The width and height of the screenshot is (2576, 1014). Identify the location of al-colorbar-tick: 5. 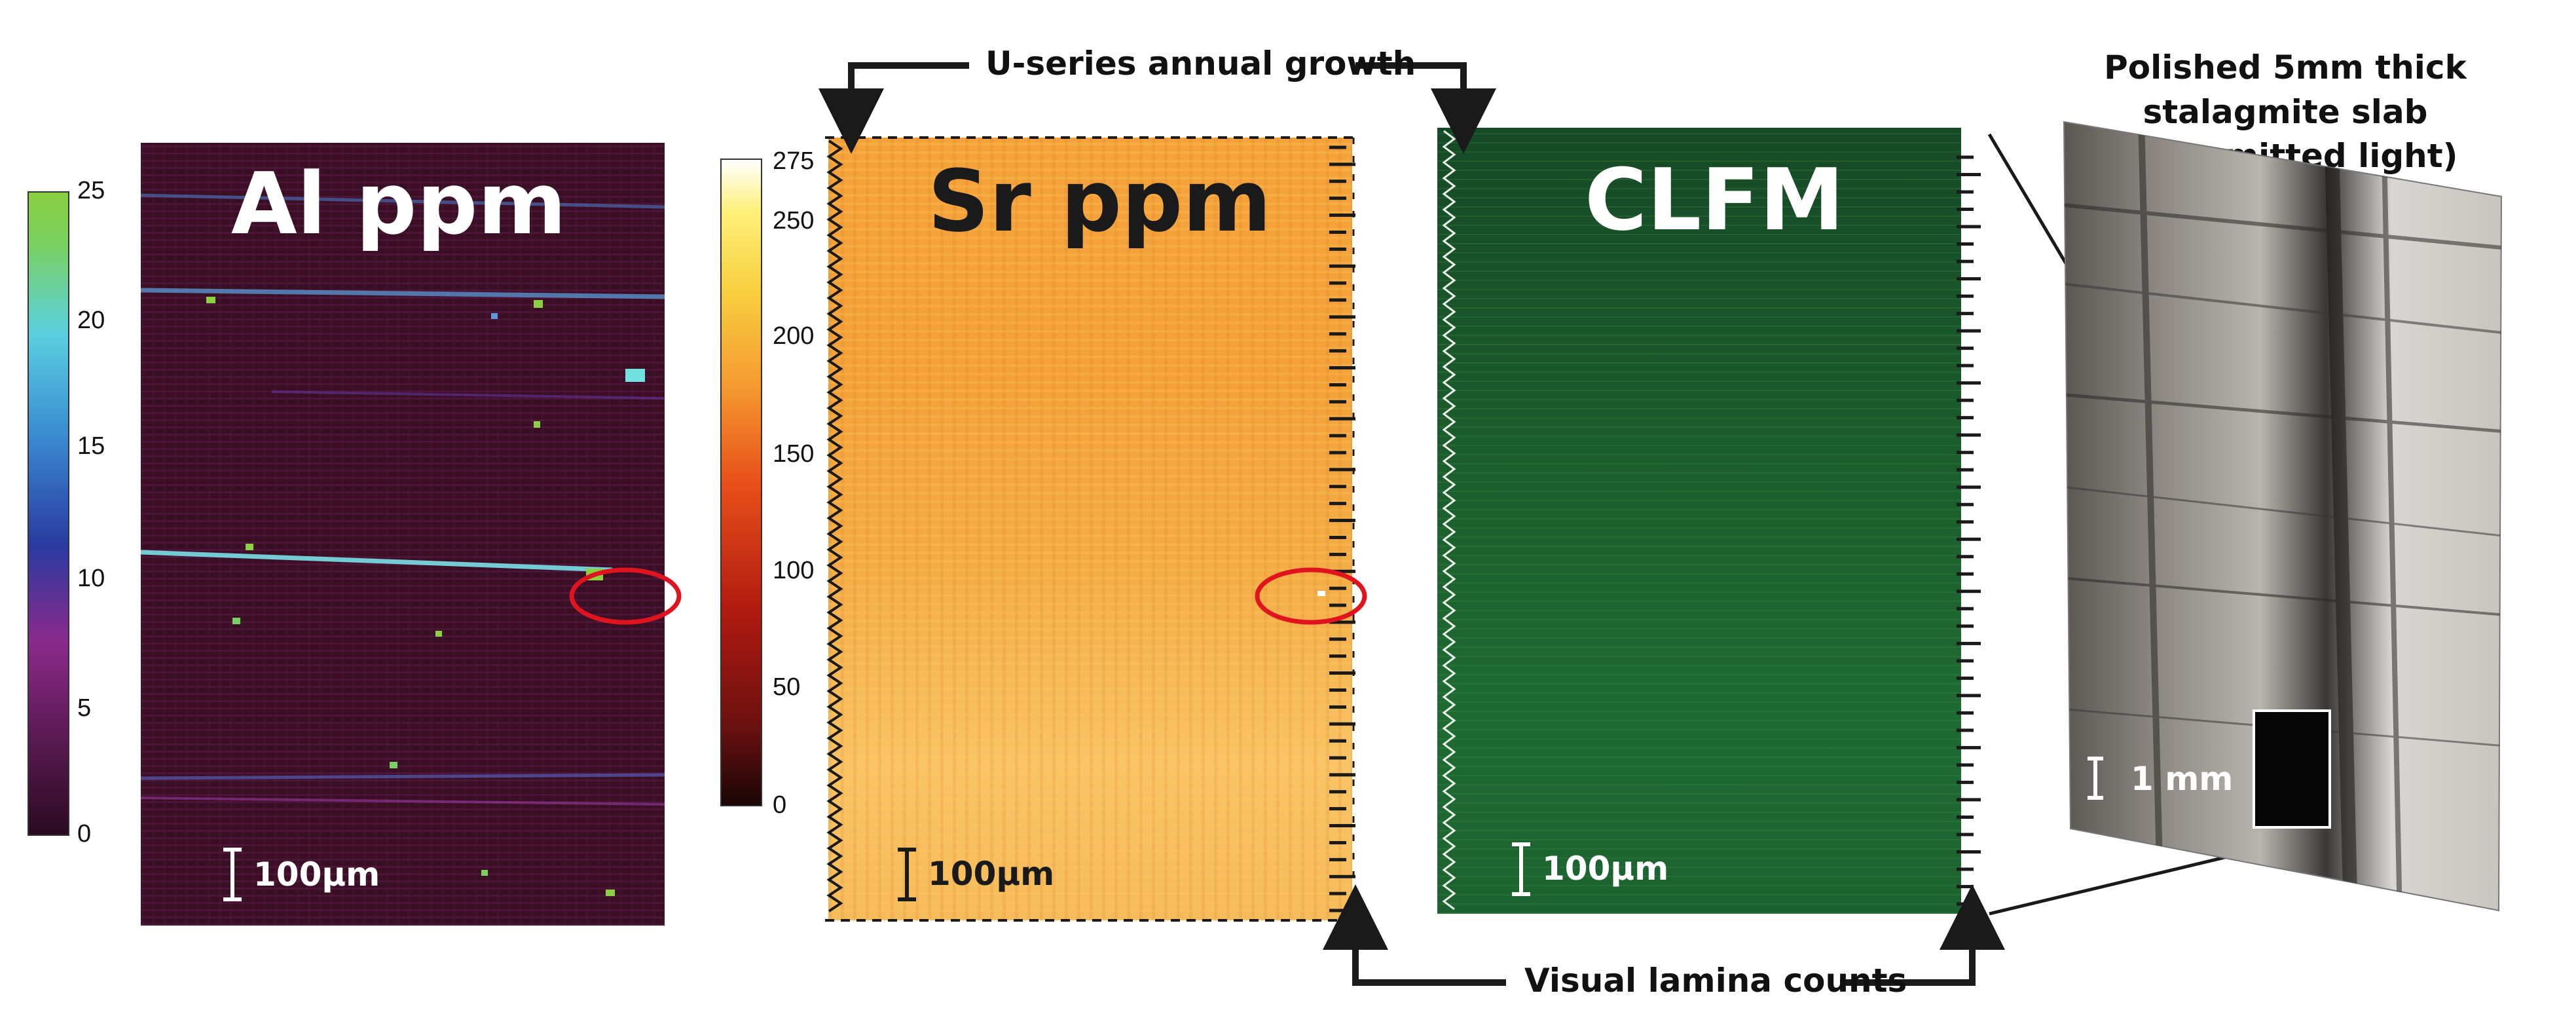
(84, 708).